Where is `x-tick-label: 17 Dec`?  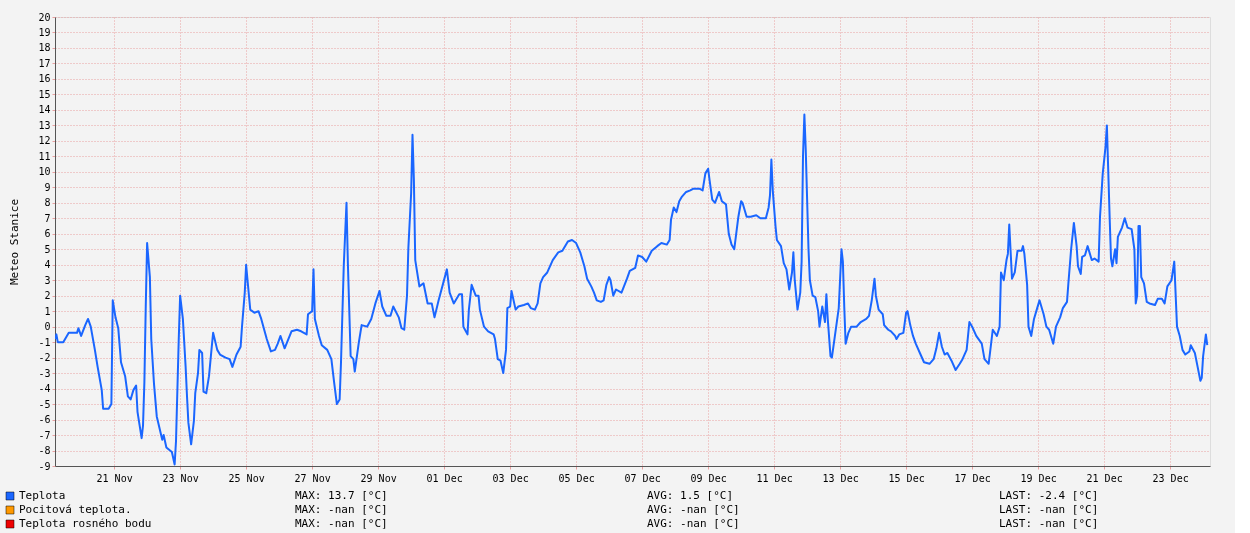
x-tick-label: 17 Dec is located at coordinates (972, 478).